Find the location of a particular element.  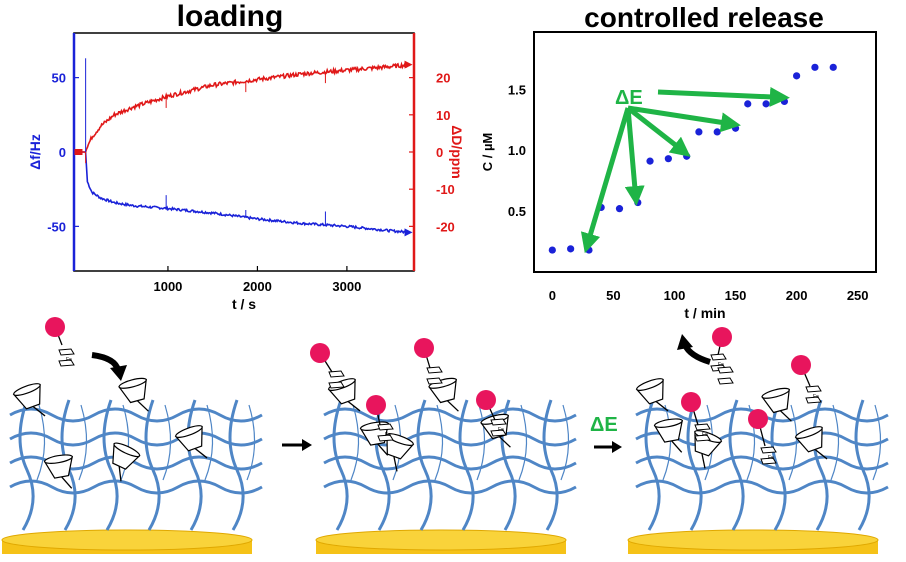

release-x-tick-label: 100 is located at coordinates (675, 295).